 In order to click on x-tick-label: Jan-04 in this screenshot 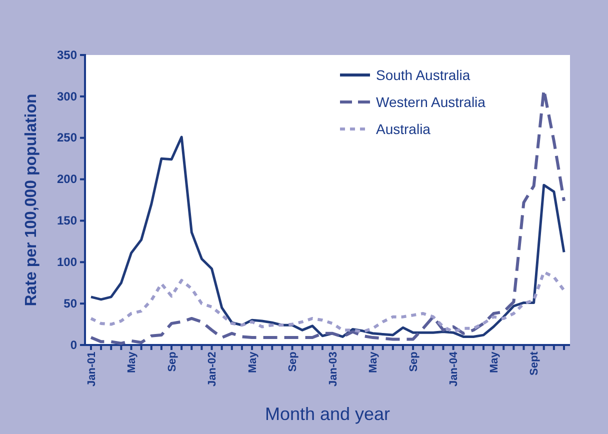, I will do `click(454, 368)`.